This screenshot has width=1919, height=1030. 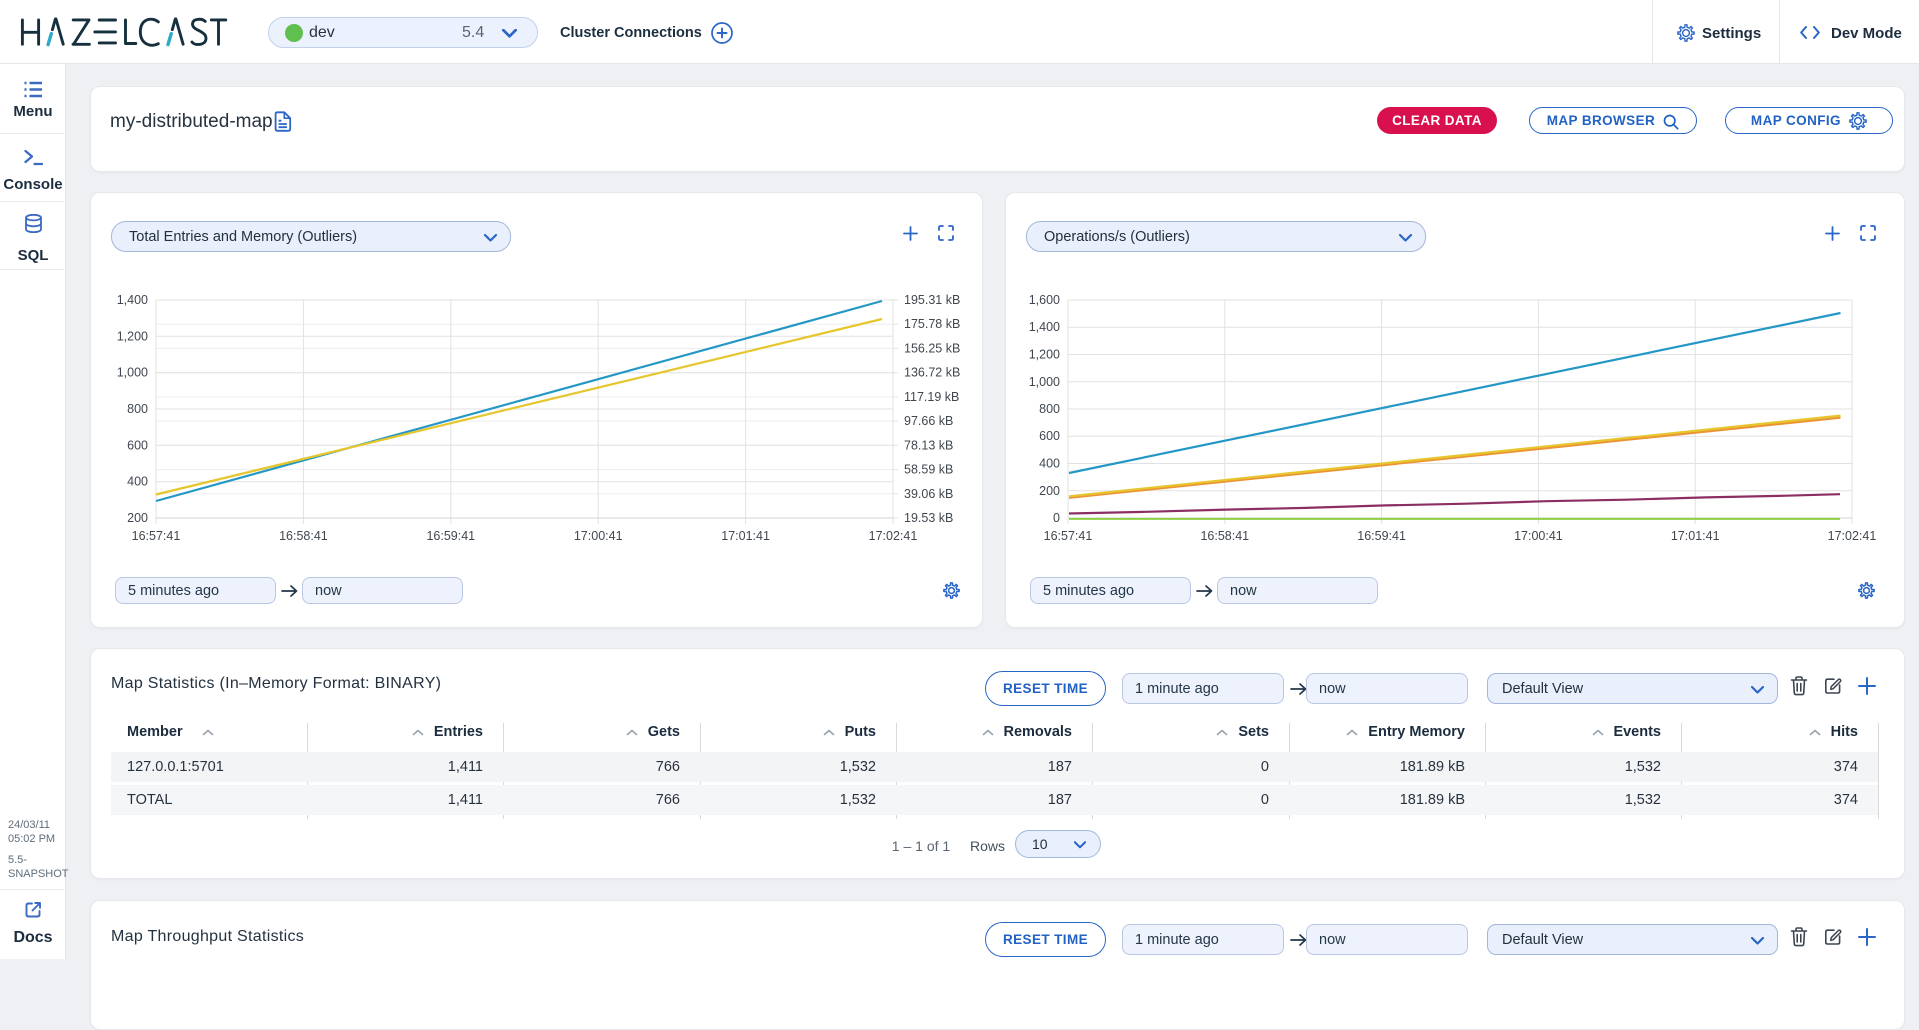 I want to click on svg-text: 0, so click(x=1056, y=518).